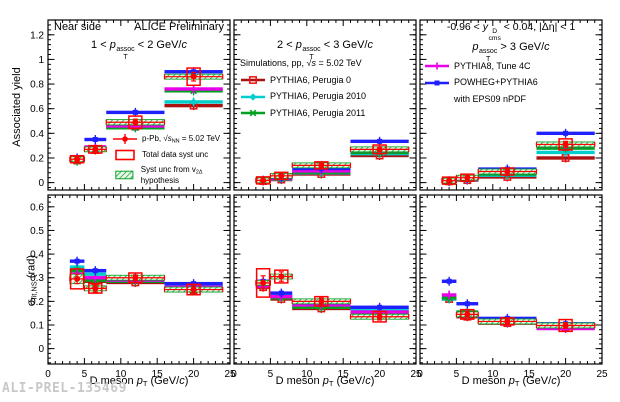 This screenshot has height=402, width=620. I want to click on panel-condition-topmiddle: 2 < p assoc T < 3 GeV/c, so click(325, 50).